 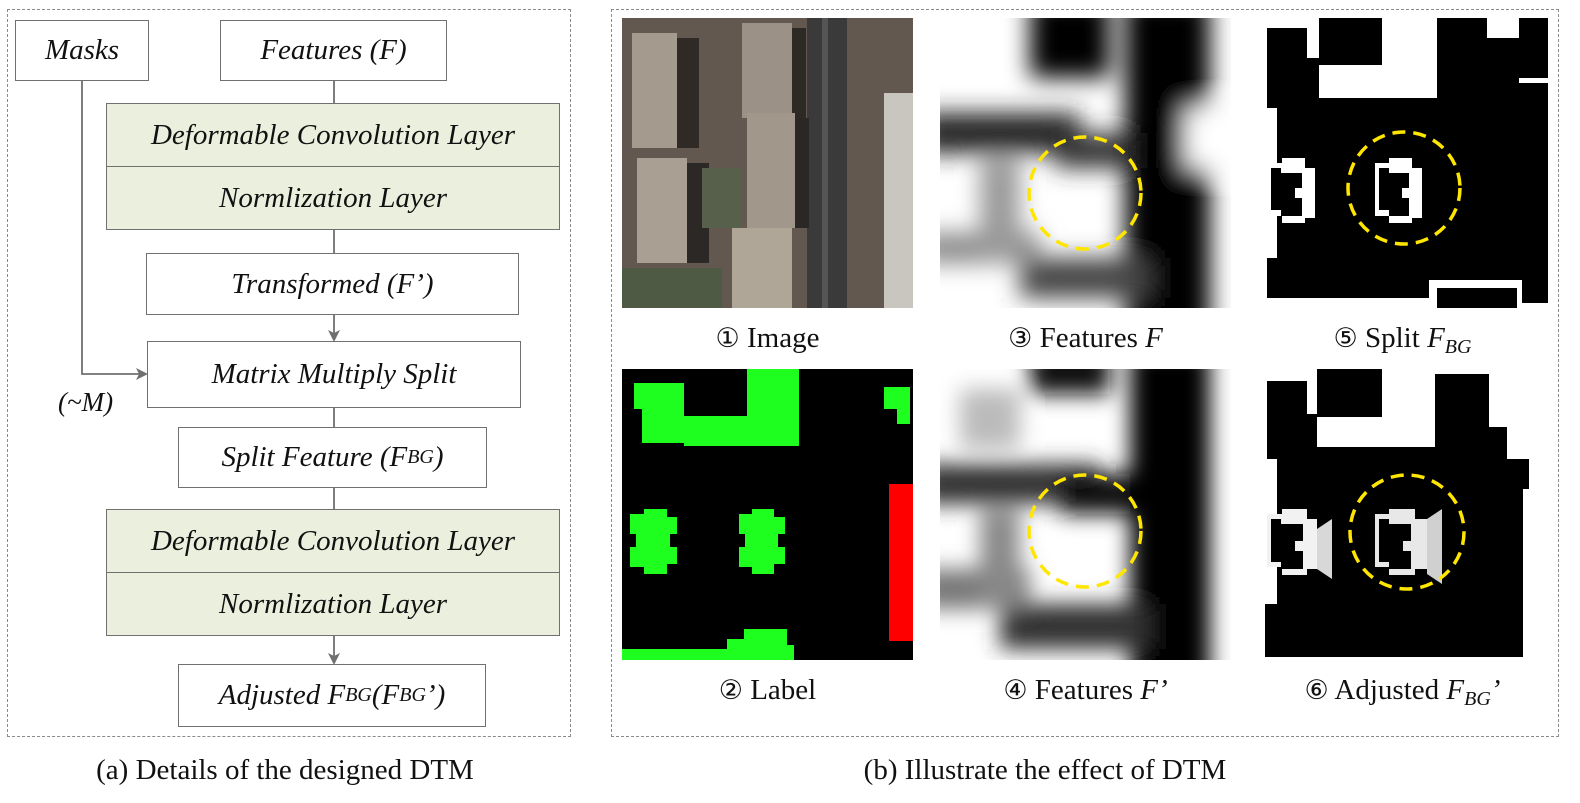 I want to click on caption-adjusted-text: Adjusted, so click(x=1387, y=690).